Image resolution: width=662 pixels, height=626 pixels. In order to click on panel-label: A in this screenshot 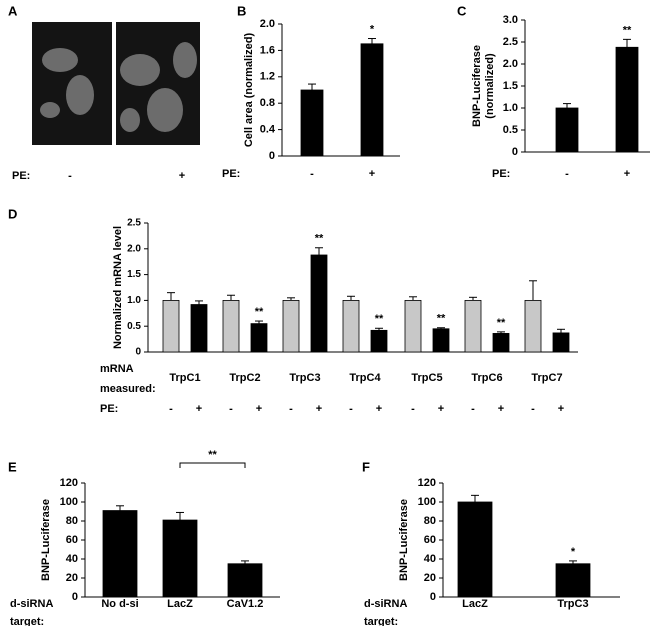, I will do `click(13, 10)`.